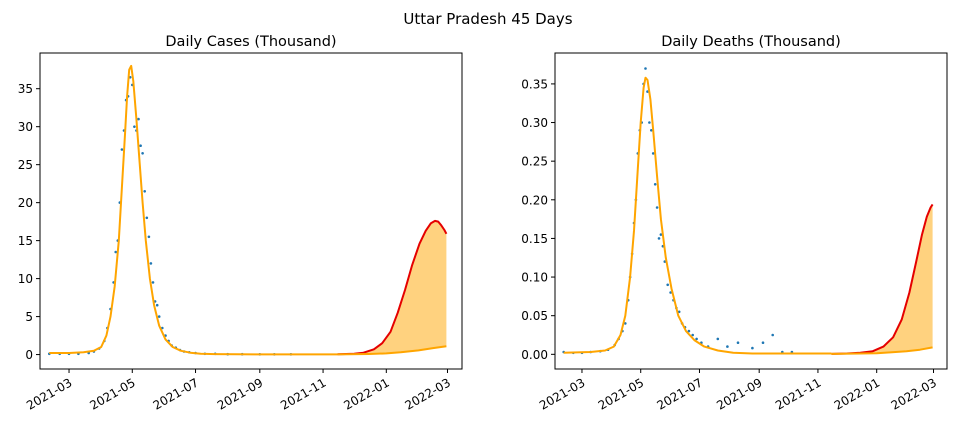 The height and width of the screenshot is (421, 977). Describe the element at coordinates (49, 393) in the screenshot. I see `cases-x-tick-label: 2021-03` at that location.